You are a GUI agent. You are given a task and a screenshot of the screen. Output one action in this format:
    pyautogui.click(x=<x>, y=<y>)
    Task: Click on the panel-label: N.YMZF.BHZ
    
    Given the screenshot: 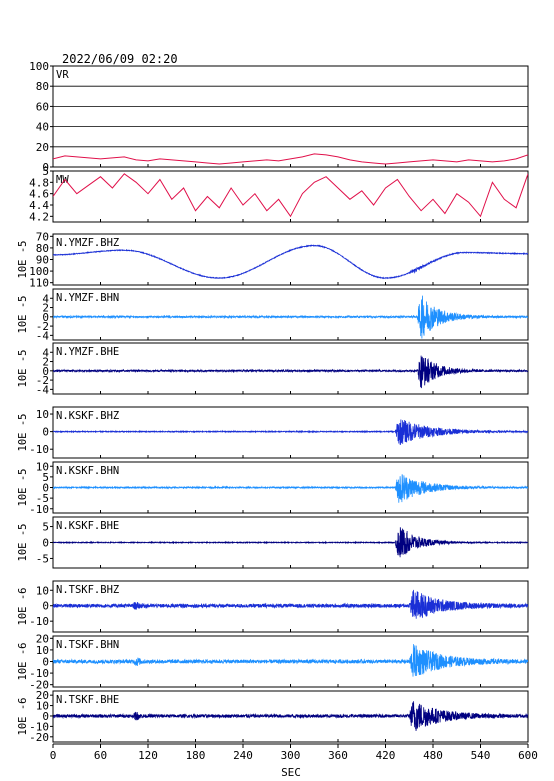 What is the action you would take?
    pyautogui.click(x=87, y=243)
    